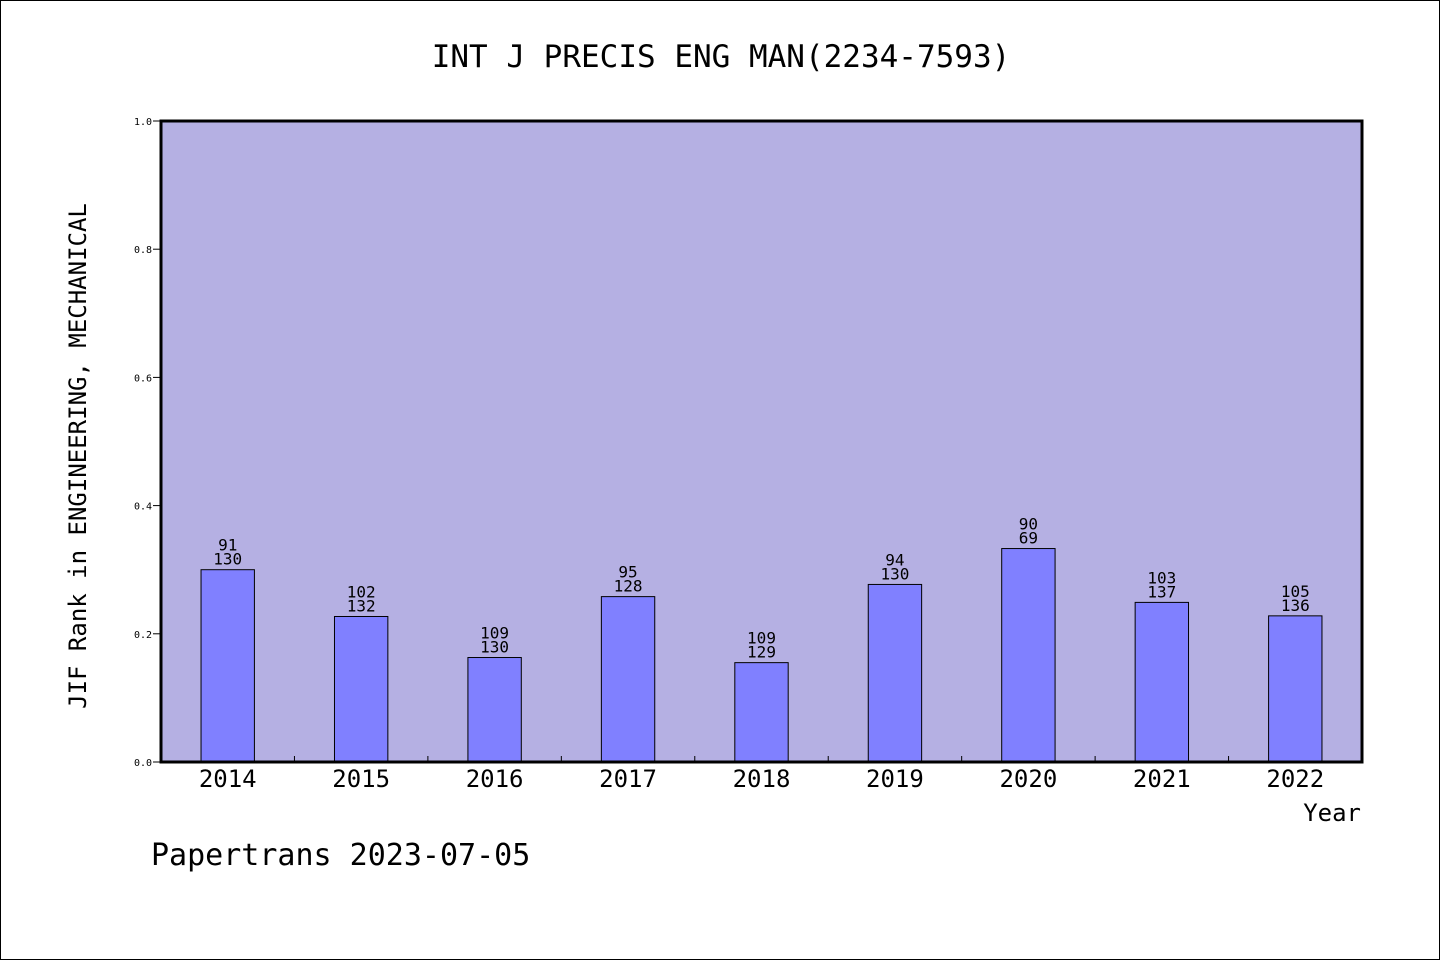 This screenshot has height=961, width=1440. I want to click on y-tick-label: 0.8, so click(143, 250).